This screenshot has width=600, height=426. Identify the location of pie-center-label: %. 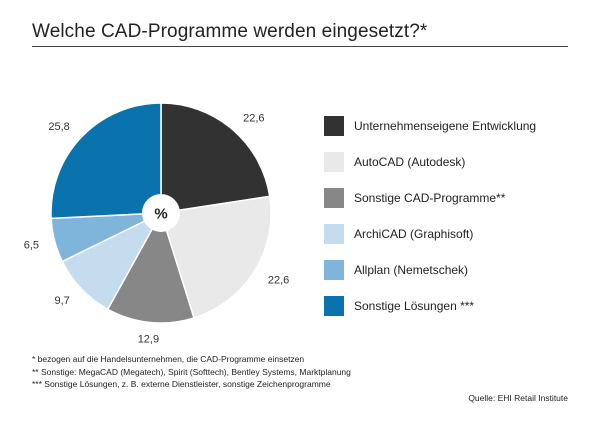
(160, 214).